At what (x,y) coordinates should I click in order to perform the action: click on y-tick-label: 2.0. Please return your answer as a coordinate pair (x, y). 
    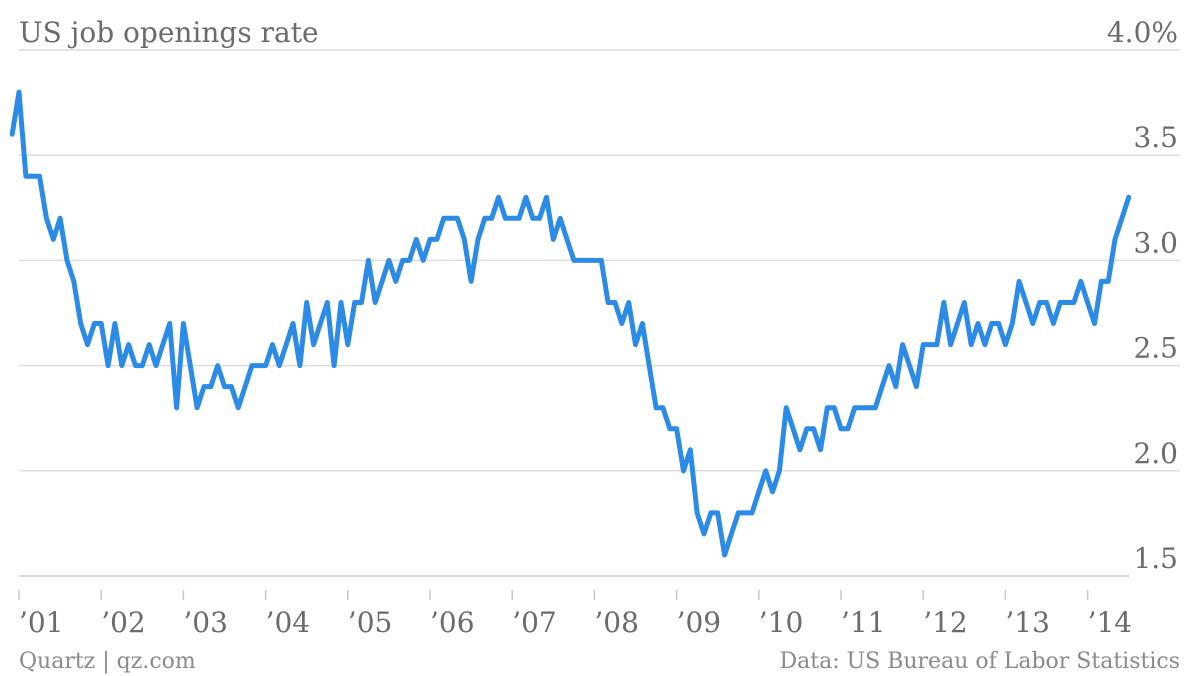
    Looking at the image, I should click on (1155, 453).